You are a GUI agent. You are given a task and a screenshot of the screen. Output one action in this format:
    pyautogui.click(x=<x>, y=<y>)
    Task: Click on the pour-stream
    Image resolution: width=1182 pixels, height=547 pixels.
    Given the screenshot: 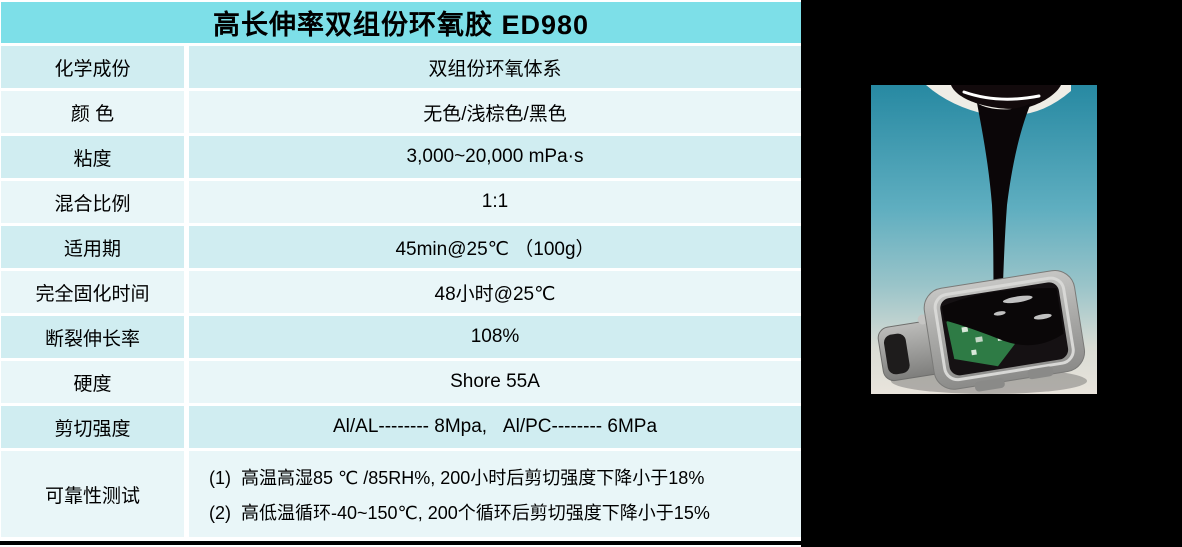 What is the action you would take?
    pyautogui.click(x=1004, y=209)
    